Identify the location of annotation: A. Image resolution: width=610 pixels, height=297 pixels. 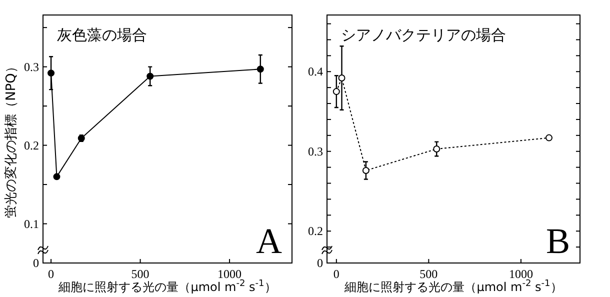
(269, 241).